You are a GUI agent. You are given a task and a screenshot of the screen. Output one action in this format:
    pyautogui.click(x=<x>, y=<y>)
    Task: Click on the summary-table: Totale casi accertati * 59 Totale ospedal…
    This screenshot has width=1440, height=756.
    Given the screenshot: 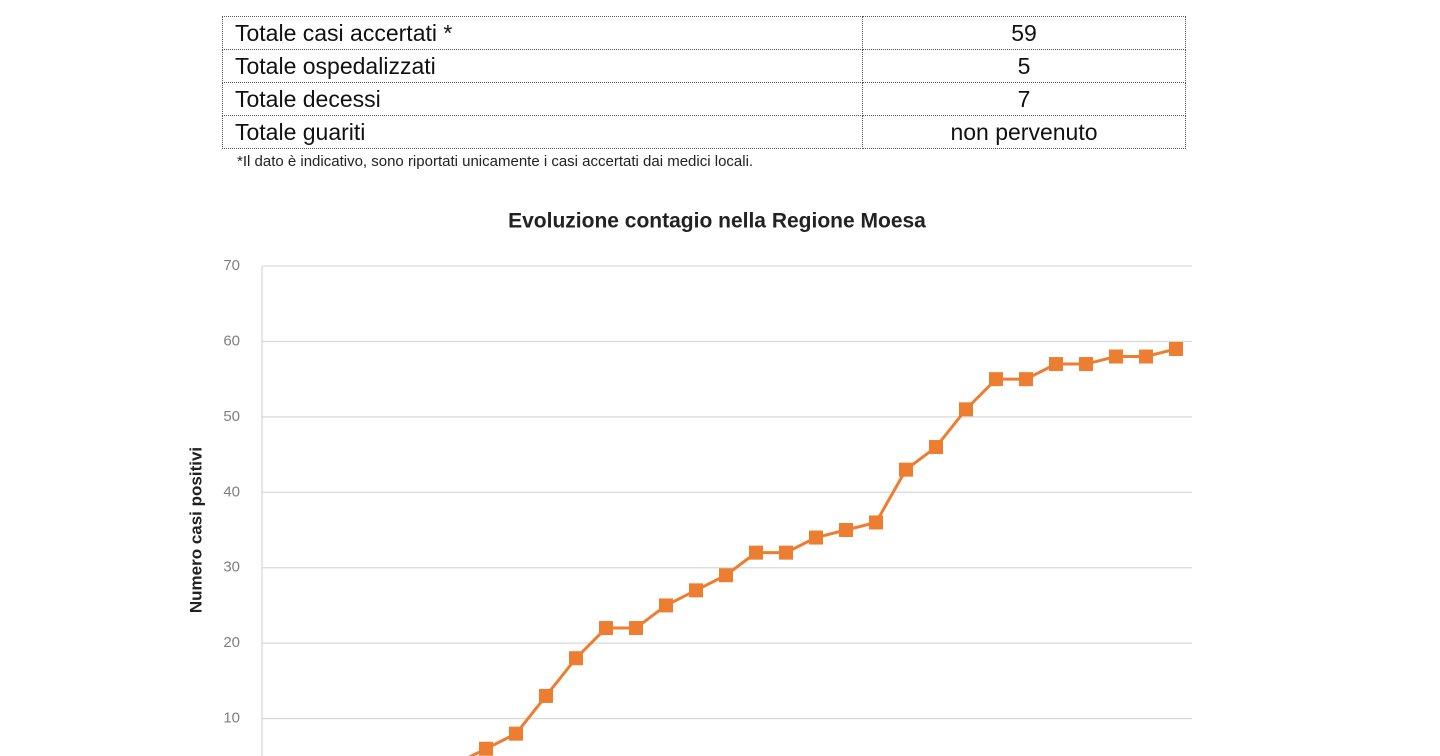 What is the action you would take?
    pyautogui.click(x=704, y=82)
    